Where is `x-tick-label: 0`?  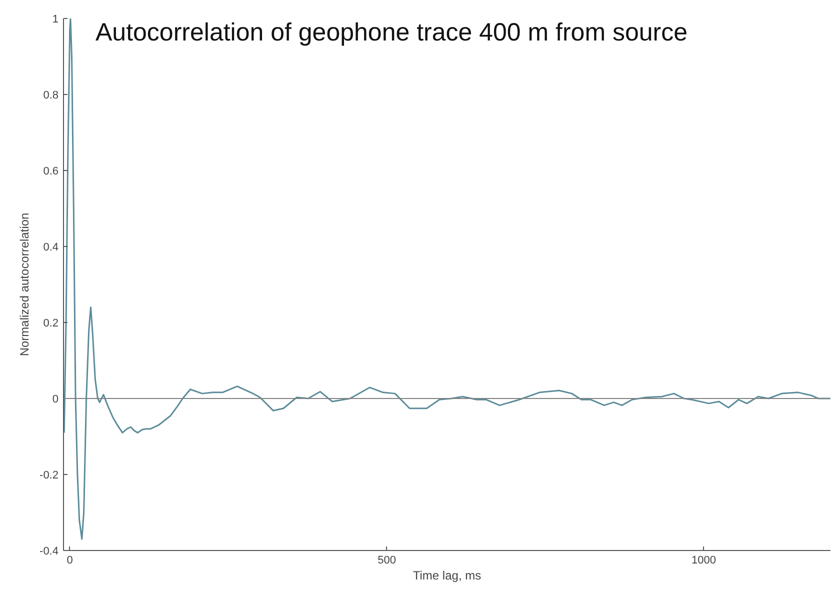 x-tick-label: 0 is located at coordinates (69, 560).